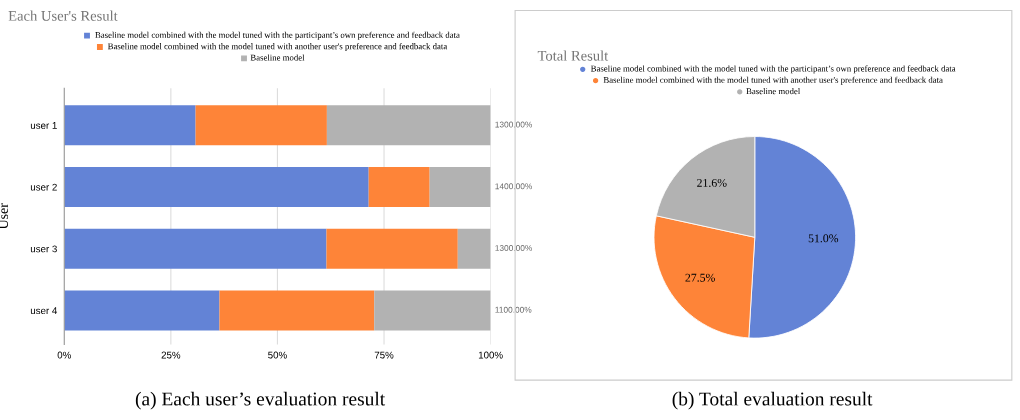 The height and width of the screenshot is (420, 1020). Describe the element at coordinates (64, 355) in the screenshot. I see `x-tick-label: 0%` at that location.